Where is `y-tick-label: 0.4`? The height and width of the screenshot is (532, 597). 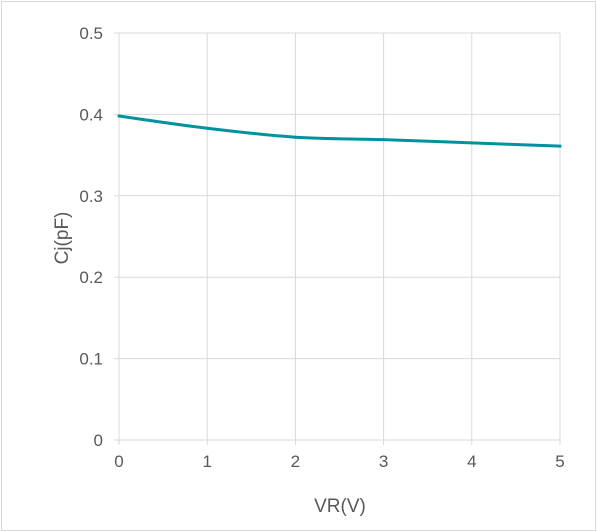 y-tick-label: 0.4 is located at coordinates (91, 114).